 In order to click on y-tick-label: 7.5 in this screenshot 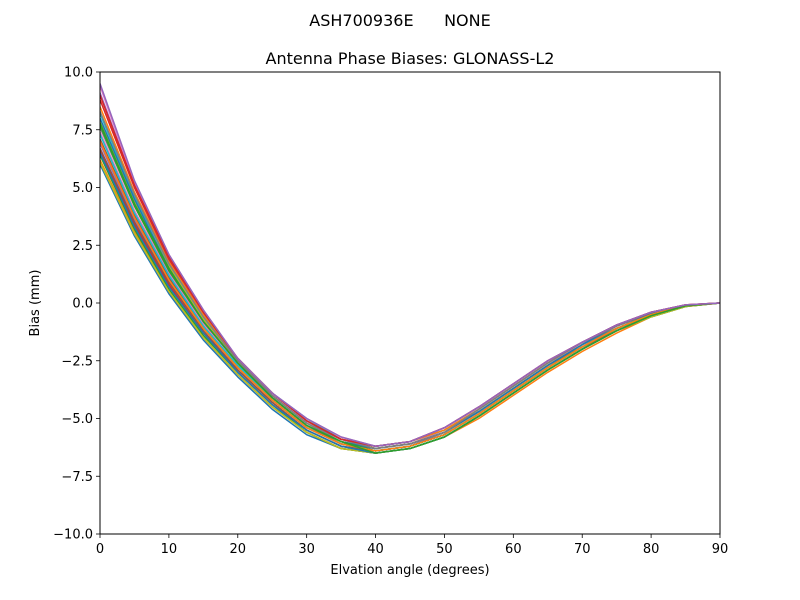, I will do `click(82, 130)`.